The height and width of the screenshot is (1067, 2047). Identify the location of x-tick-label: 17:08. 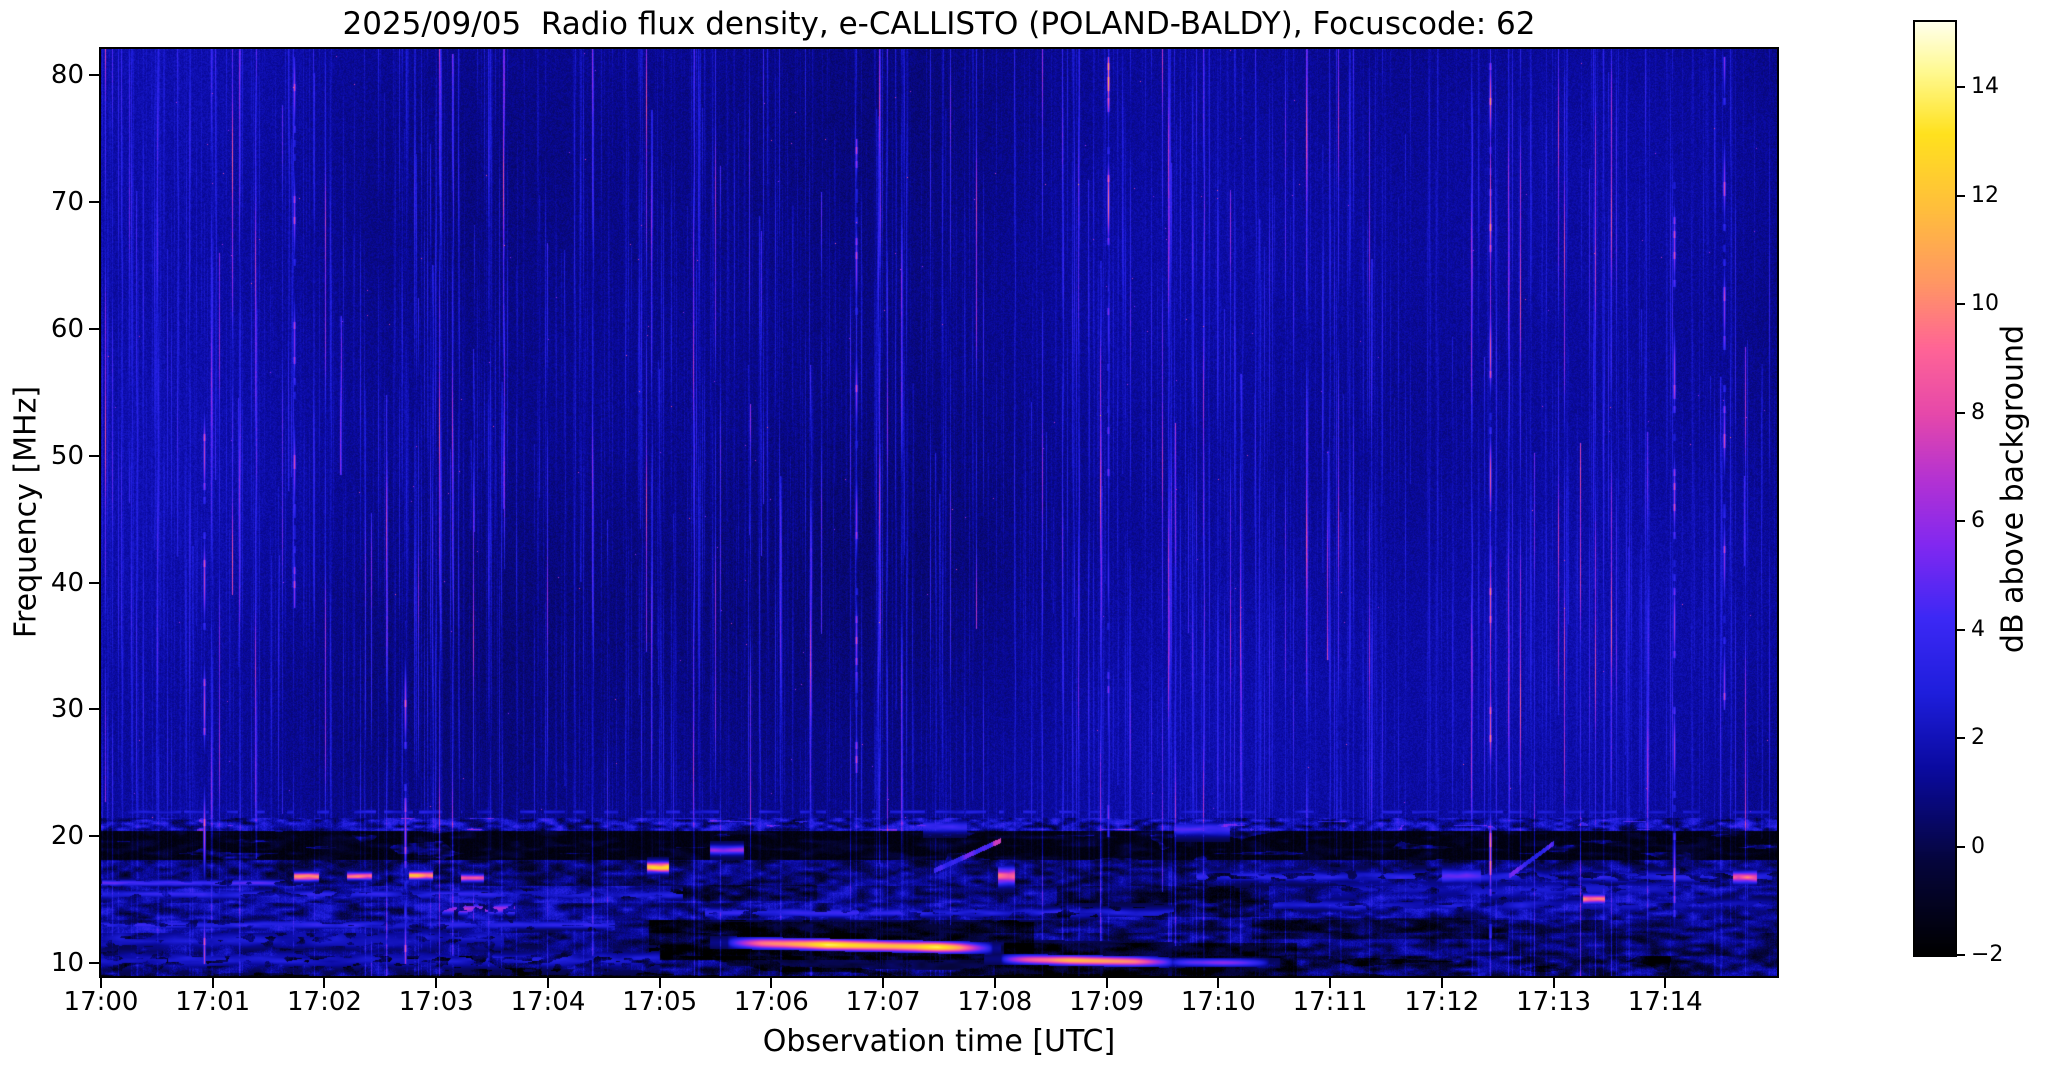
(995, 1002).